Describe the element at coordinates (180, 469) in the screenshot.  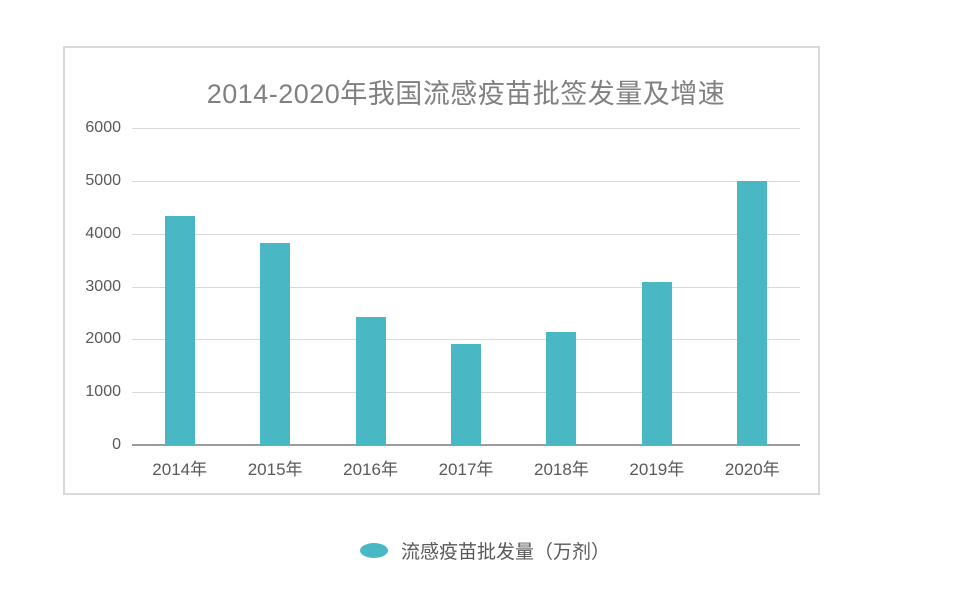
I see `x-tick-label-2014年: 2014年` at that location.